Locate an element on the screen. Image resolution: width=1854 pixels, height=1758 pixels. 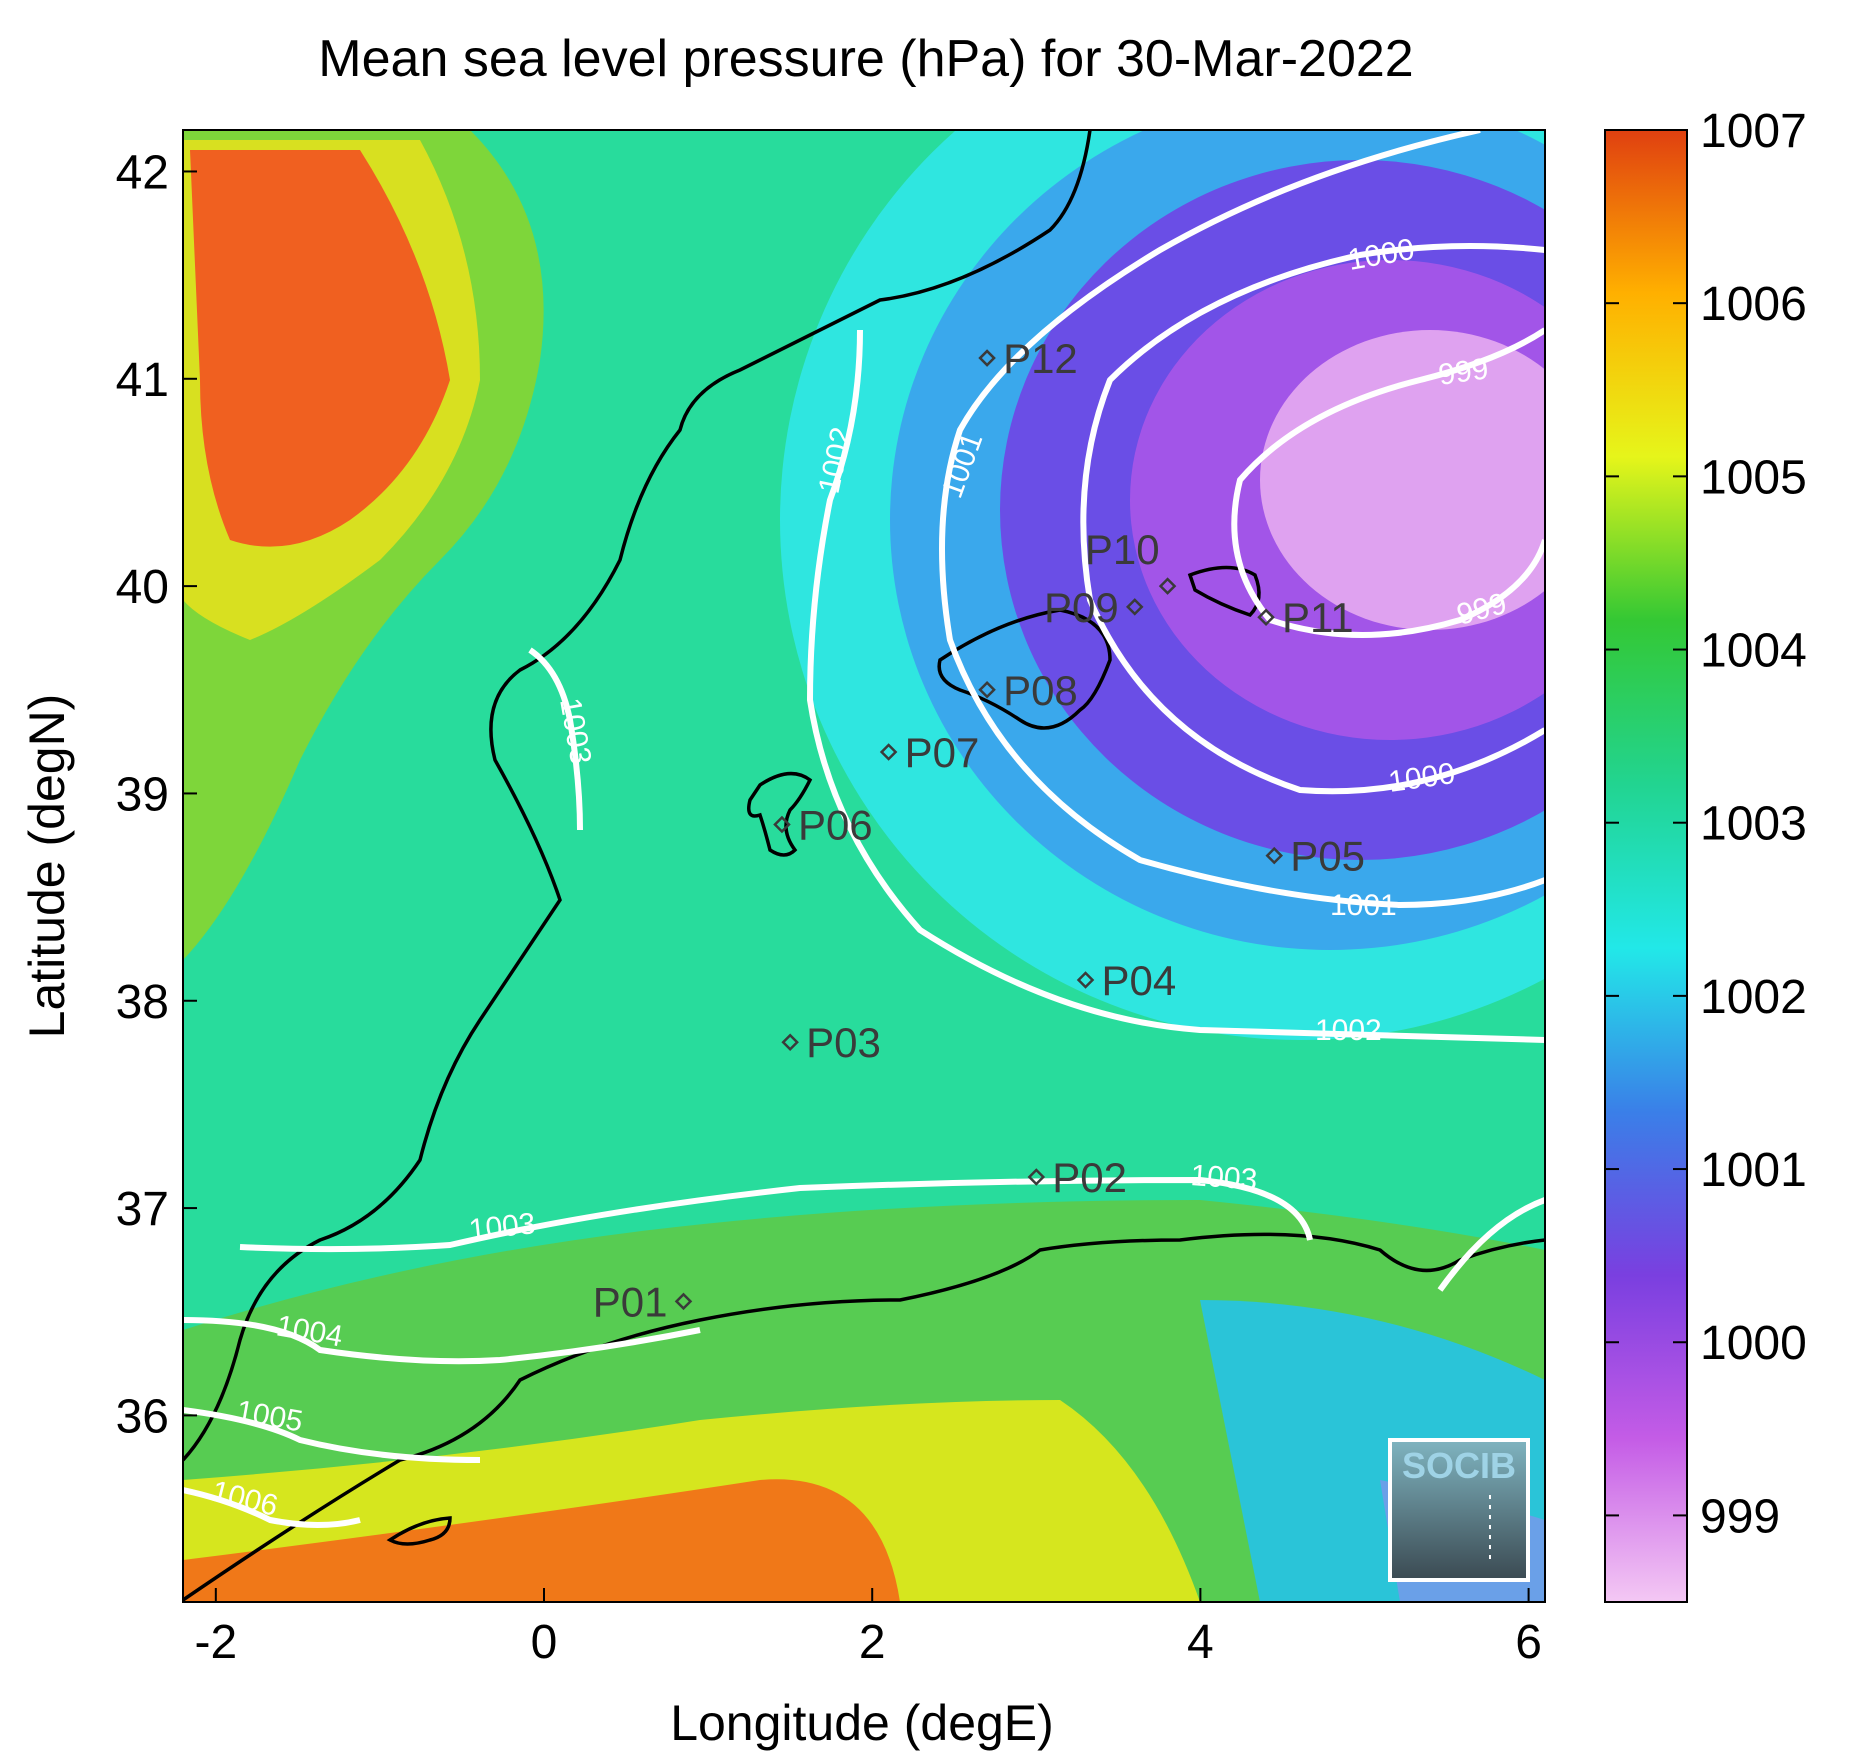
station-label: P09 is located at coordinates (1081, 607).